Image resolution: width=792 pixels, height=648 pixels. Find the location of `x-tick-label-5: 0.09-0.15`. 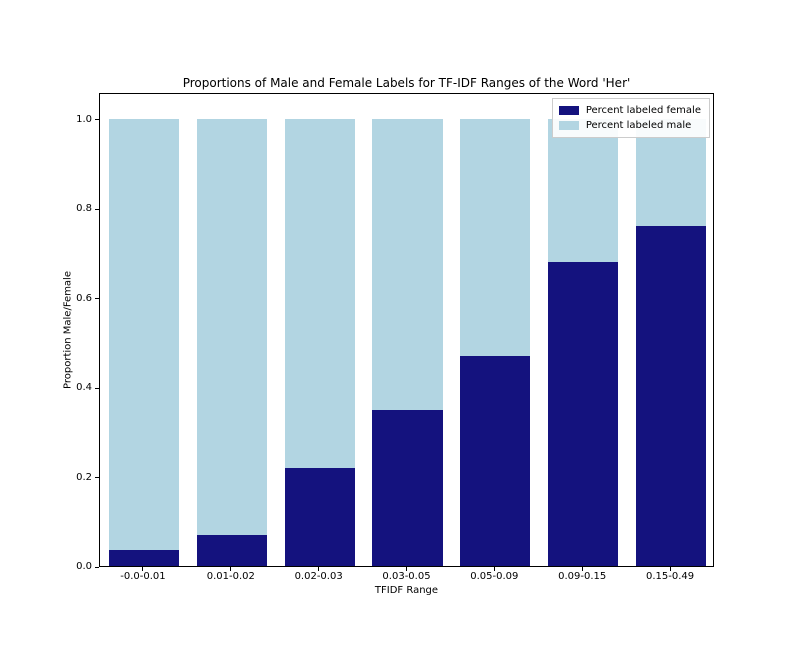

x-tick-label-5: 0.09-0.15 is located at coordinates (582, 576).